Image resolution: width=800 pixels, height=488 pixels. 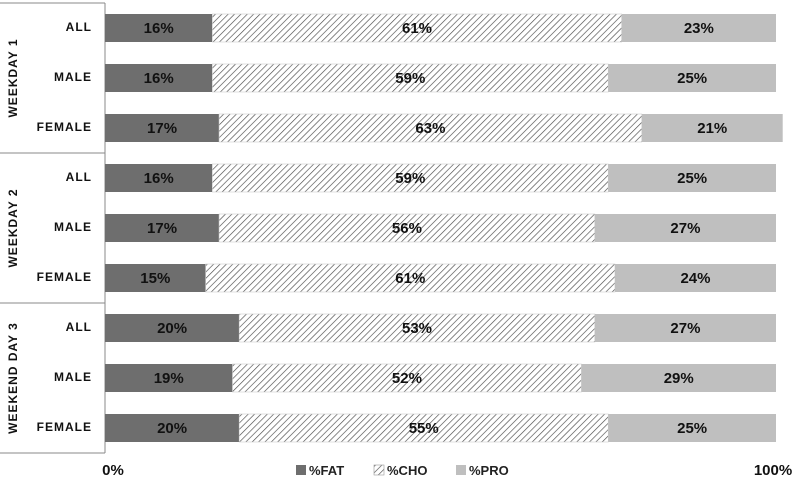 I want to click on data-label: 23%, so click(x=699, y=28).